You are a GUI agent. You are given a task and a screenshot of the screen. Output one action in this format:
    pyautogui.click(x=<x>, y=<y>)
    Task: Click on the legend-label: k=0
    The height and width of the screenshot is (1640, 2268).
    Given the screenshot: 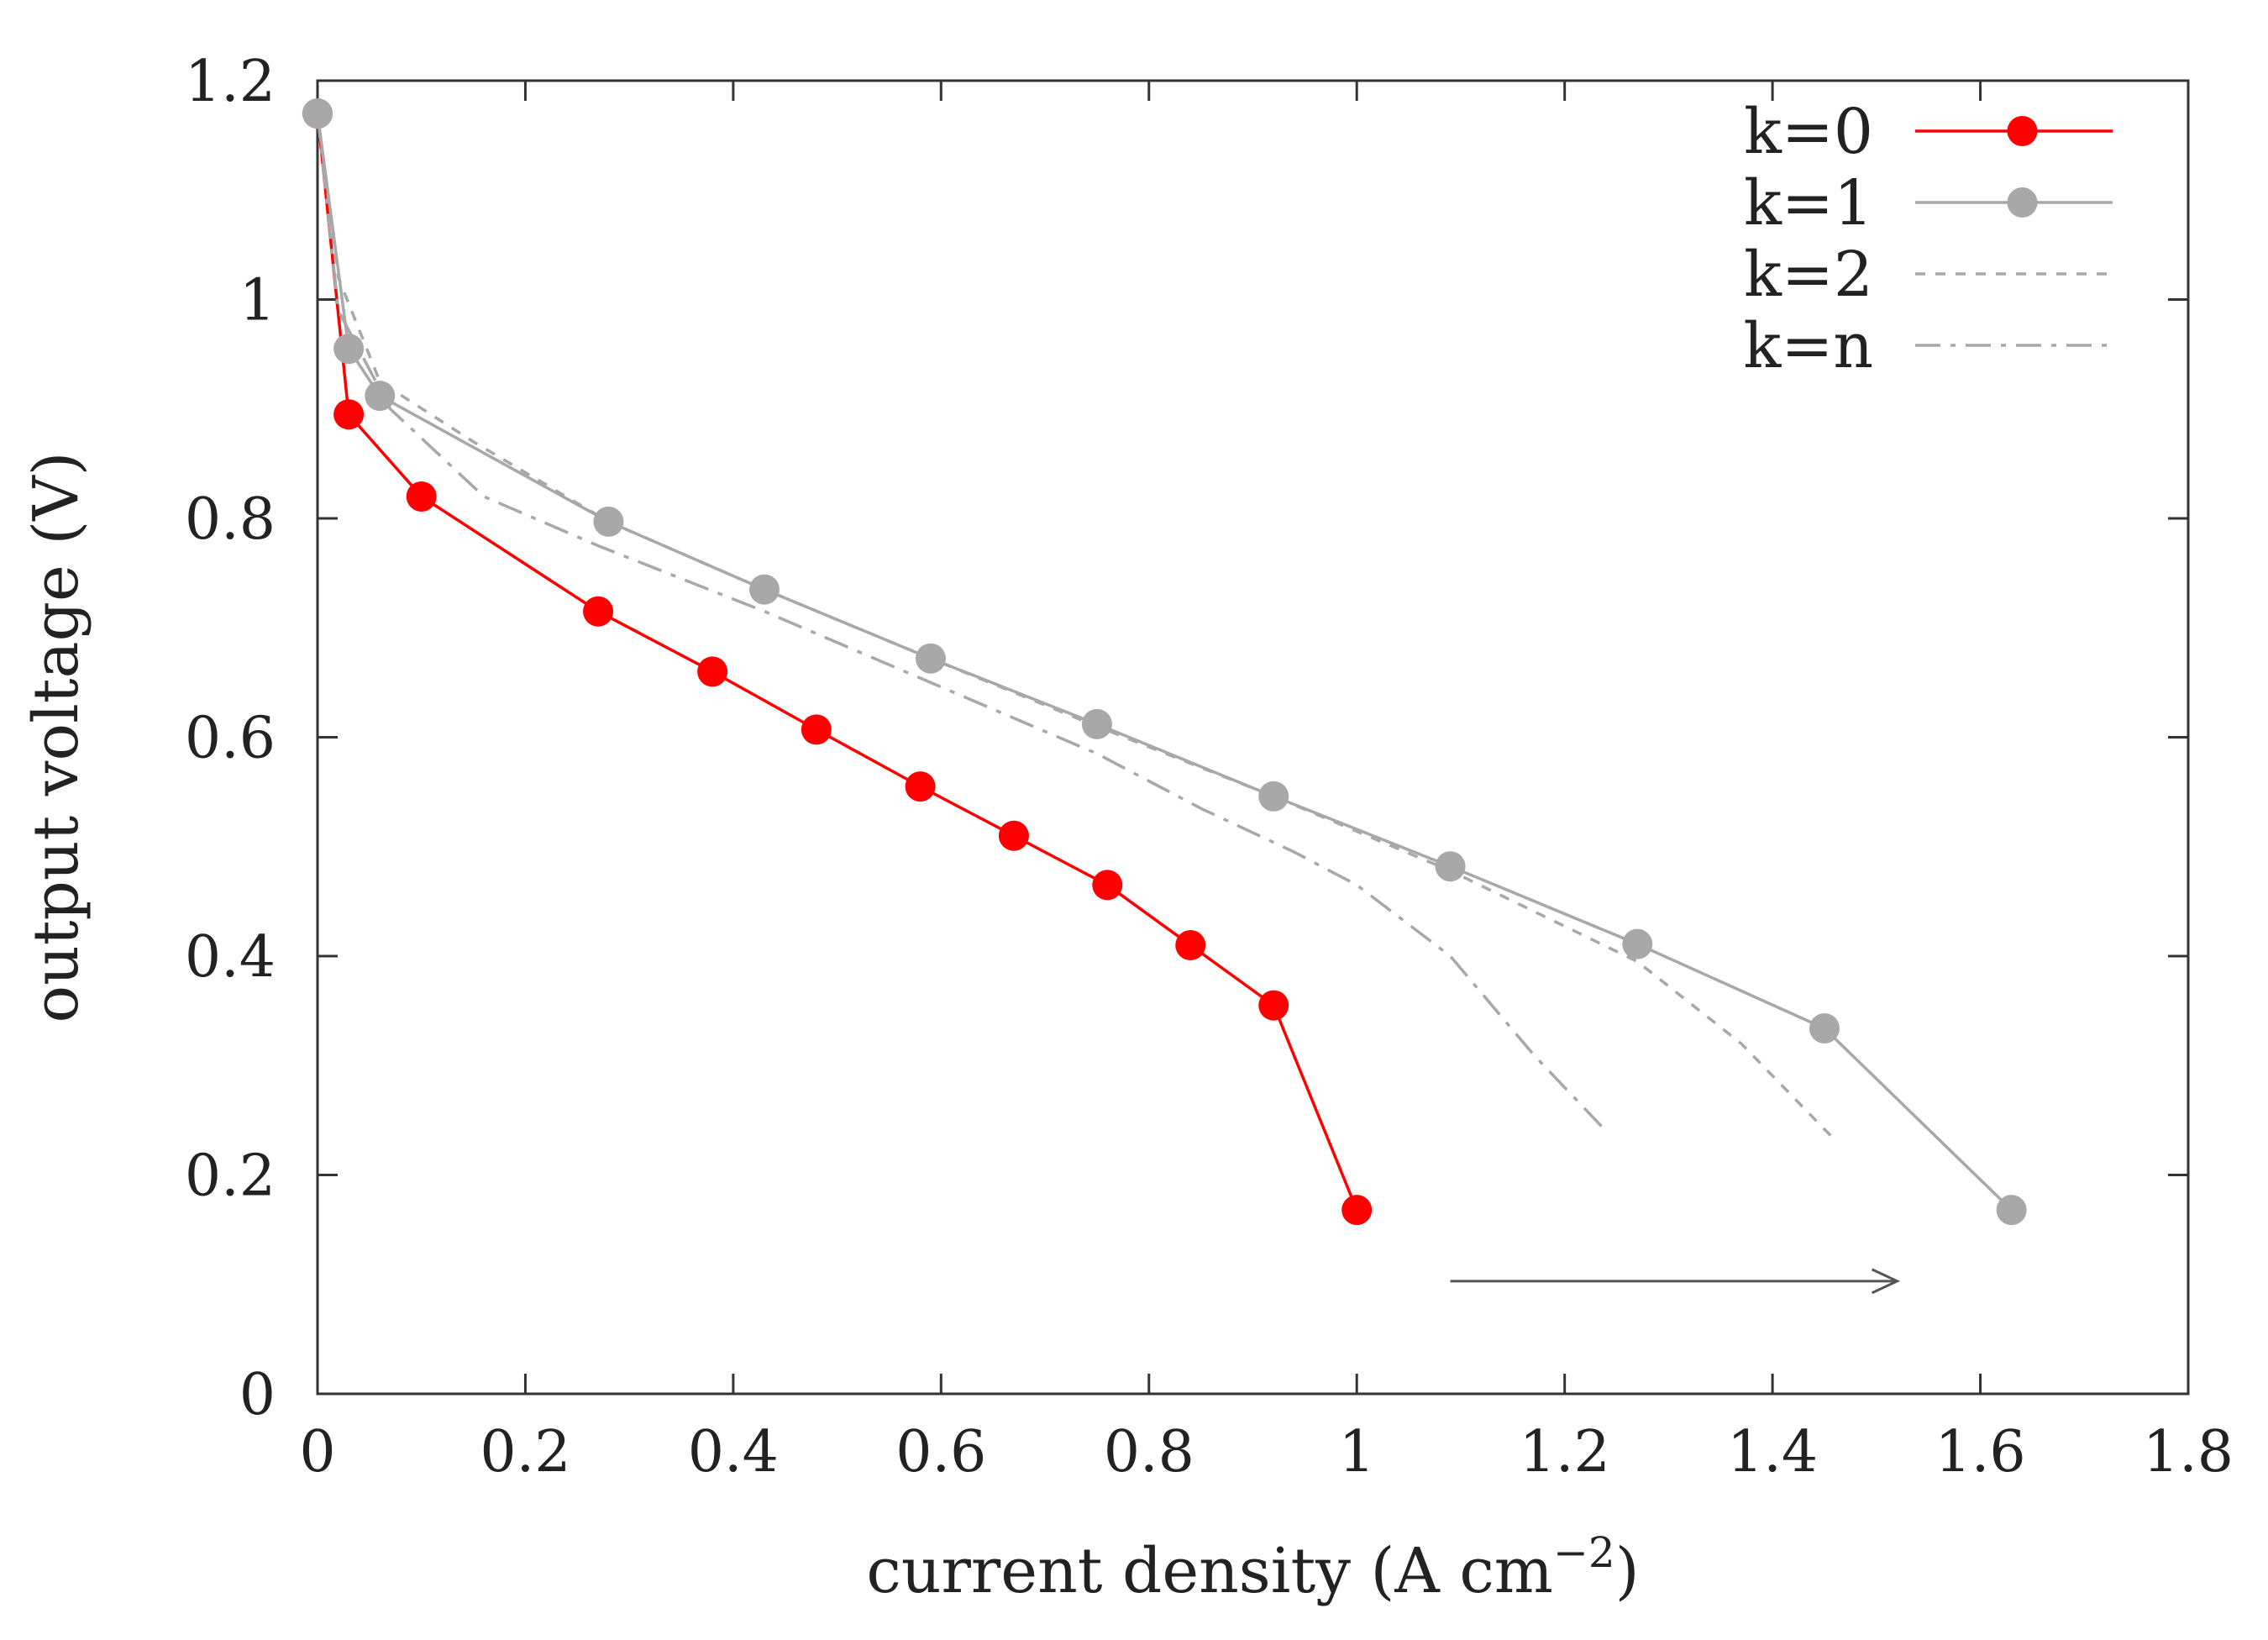 What is the action you would take?
    pyautogui.click(x=1808, y=132)
    